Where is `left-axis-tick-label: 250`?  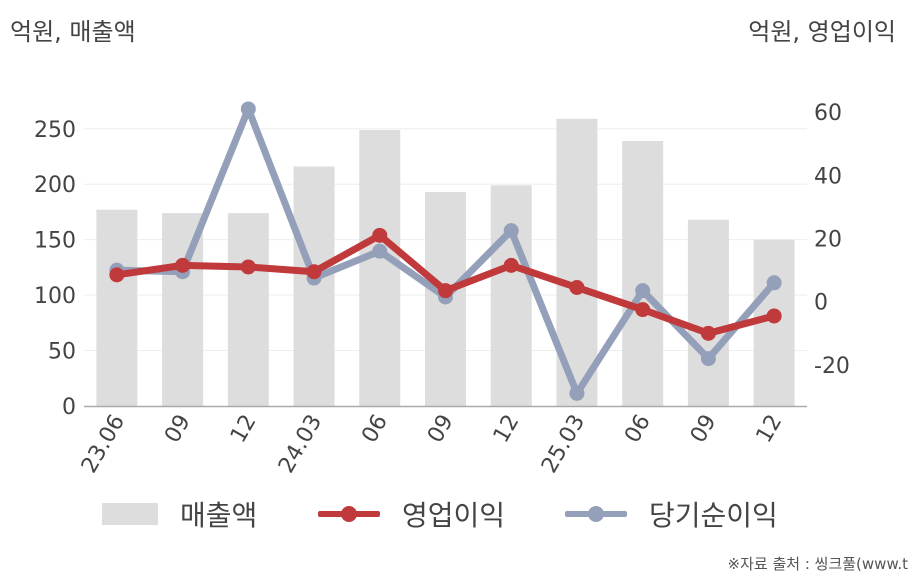 left-axis-tick-label: 250 is located at coordinates (55, 130).